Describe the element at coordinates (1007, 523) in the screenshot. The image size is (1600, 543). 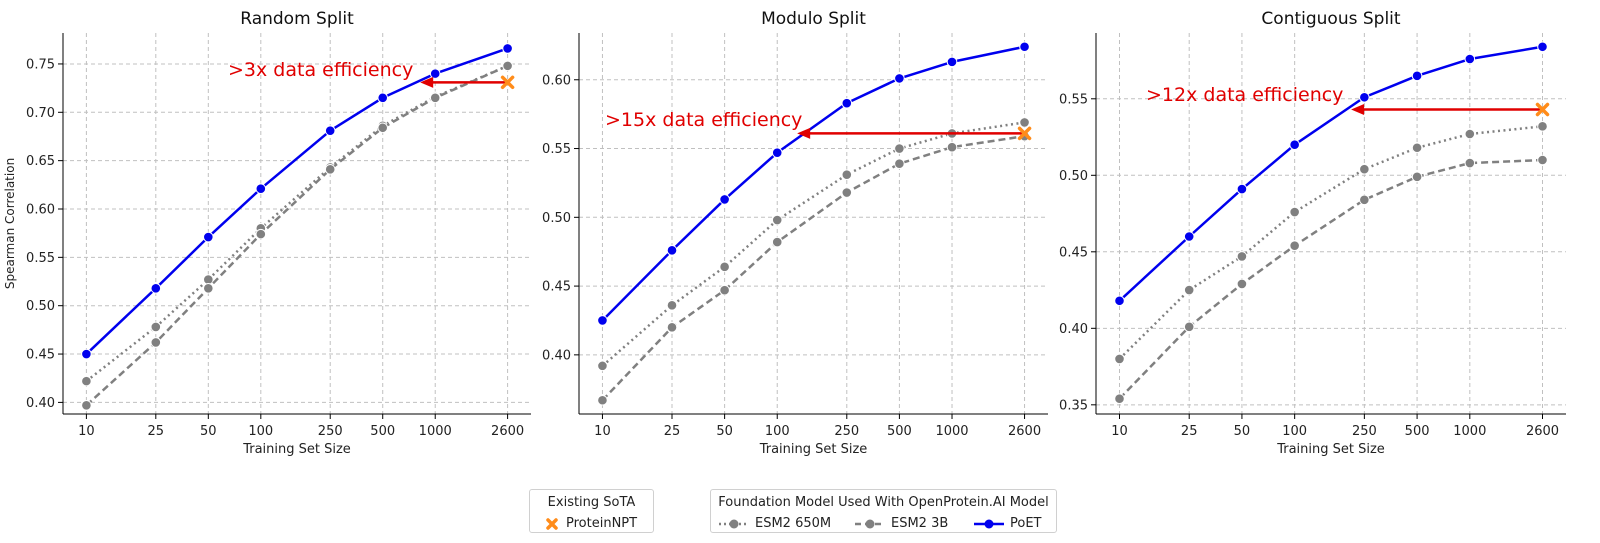
I see `legend-entry-poet: PoET` at that location.